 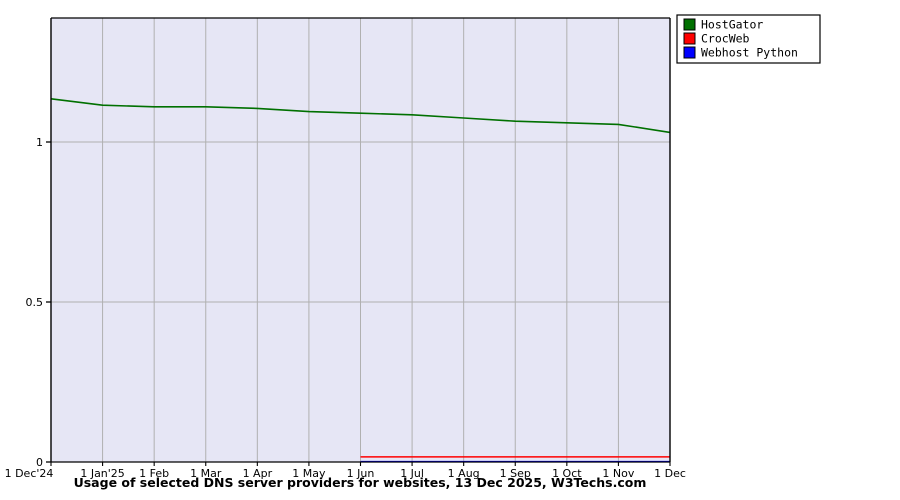 I want to click on legend-box, so click(x=748, y=39).